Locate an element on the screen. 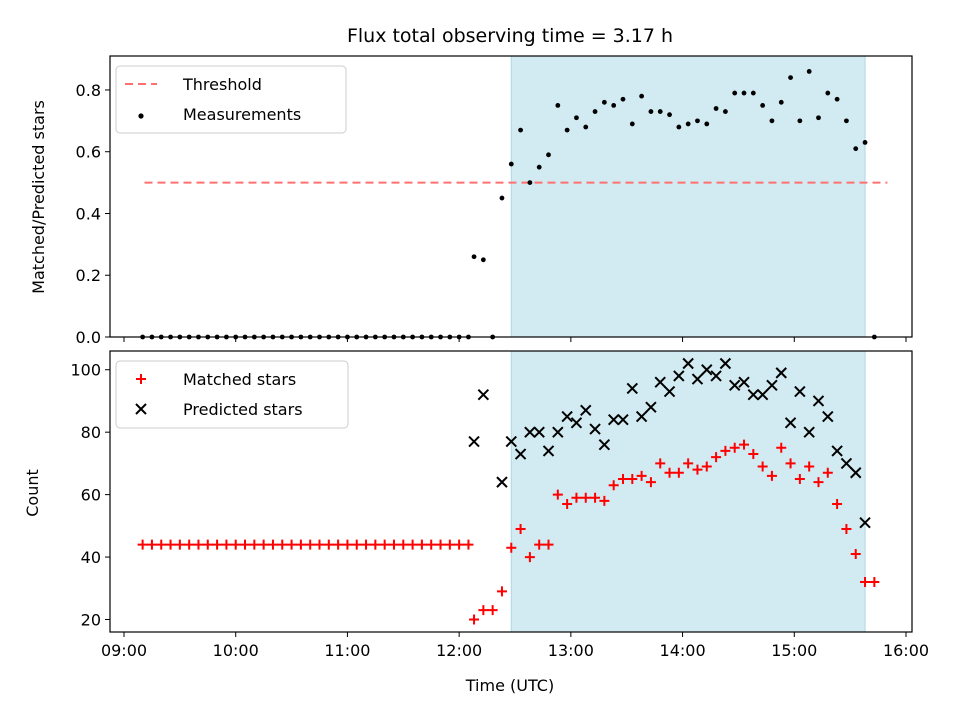 This screenshot has height=720, width=960. ratio-y-tick-label: 0.4 is located at coordinates (88, 213).